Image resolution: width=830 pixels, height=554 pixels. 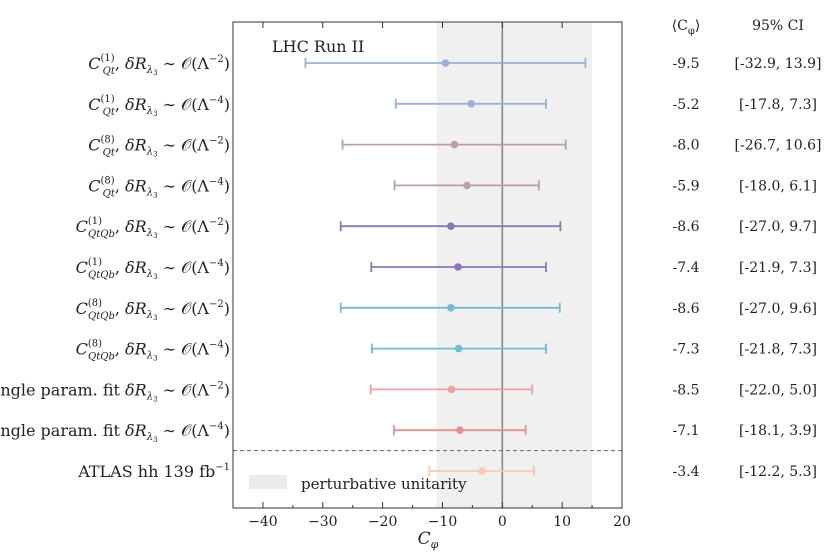 I want to click on legend-label: perturbative unitarity, so click(x=384, y=484).